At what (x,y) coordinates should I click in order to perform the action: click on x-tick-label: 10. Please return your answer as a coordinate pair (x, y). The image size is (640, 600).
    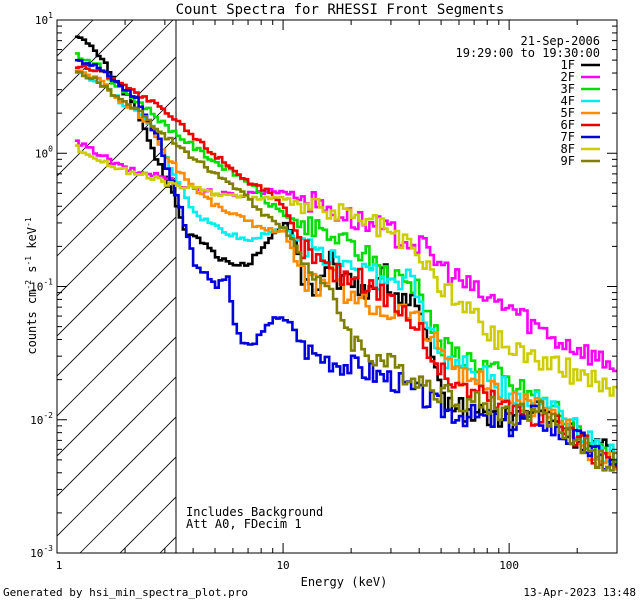
    Looking at the image, I should click on (282, 565).